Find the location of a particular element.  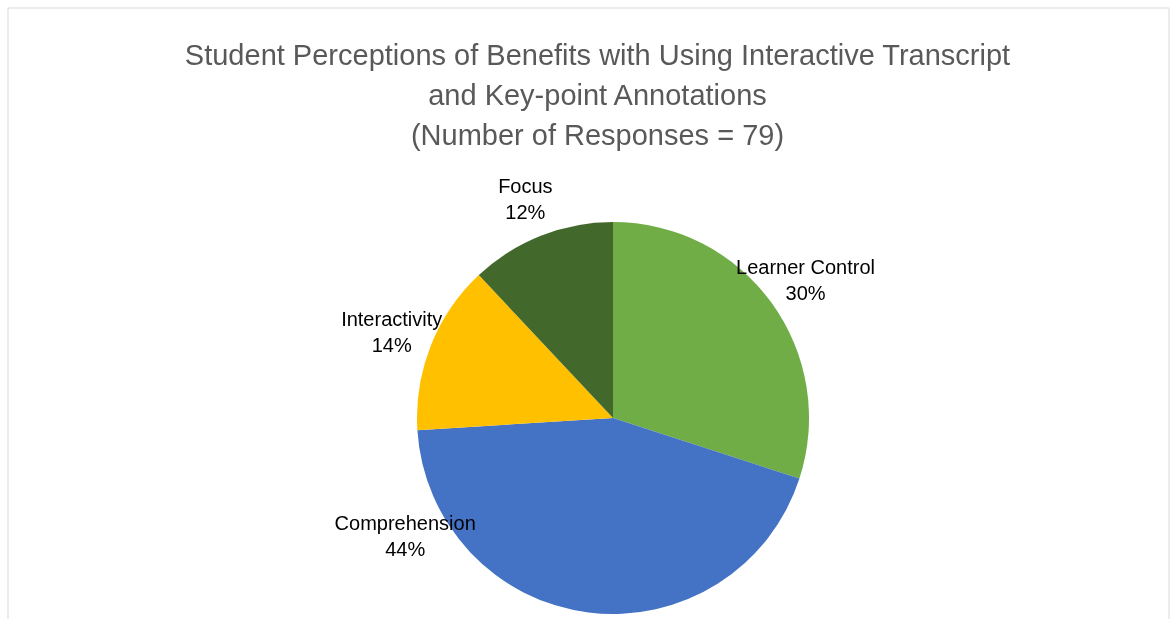

chart-title: Student Perceptions of Benefits with Using Interactive Transcript and Key-point Annotations is located at coordinates (597, 75).